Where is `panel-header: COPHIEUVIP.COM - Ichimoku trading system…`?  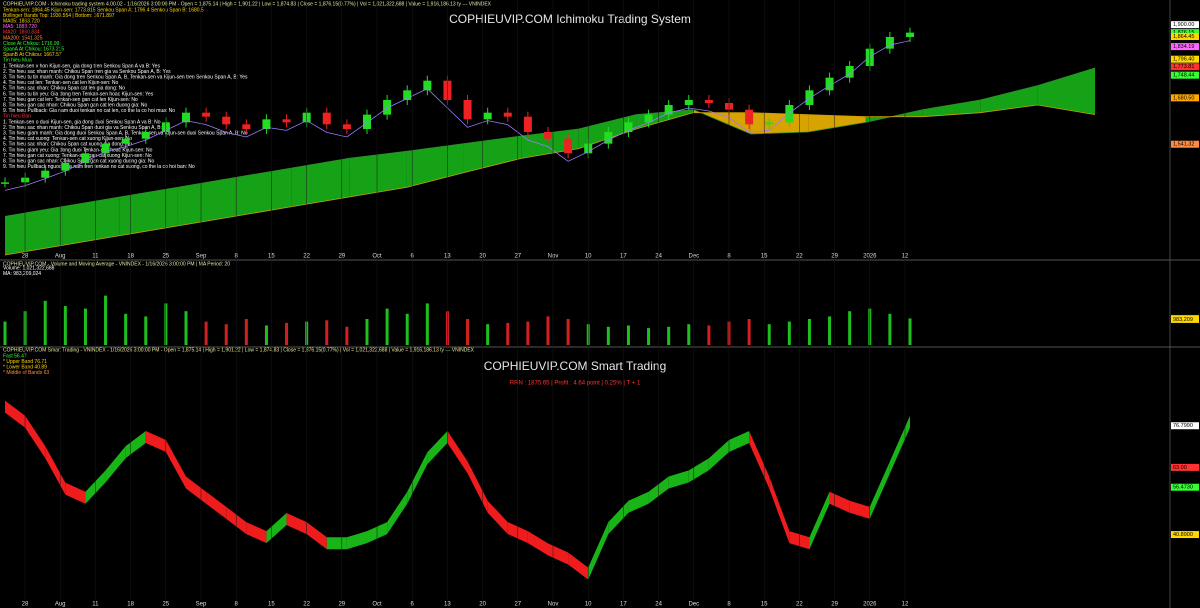
panel-header: COPHIEUVIP.COM - Ichimoku trading system… is located at coordinates (247, 4).